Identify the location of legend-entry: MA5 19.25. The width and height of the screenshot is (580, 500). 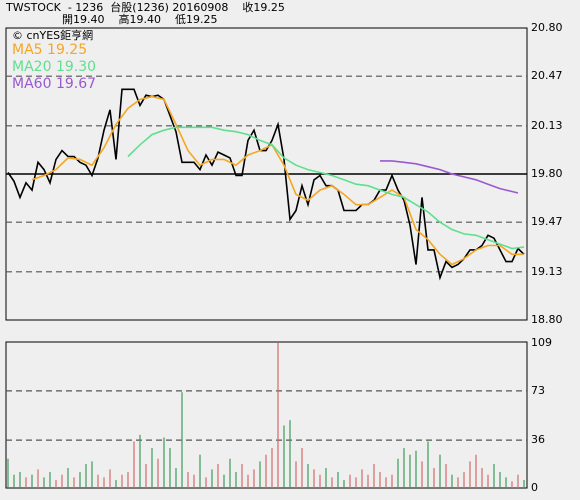
(49, 50).